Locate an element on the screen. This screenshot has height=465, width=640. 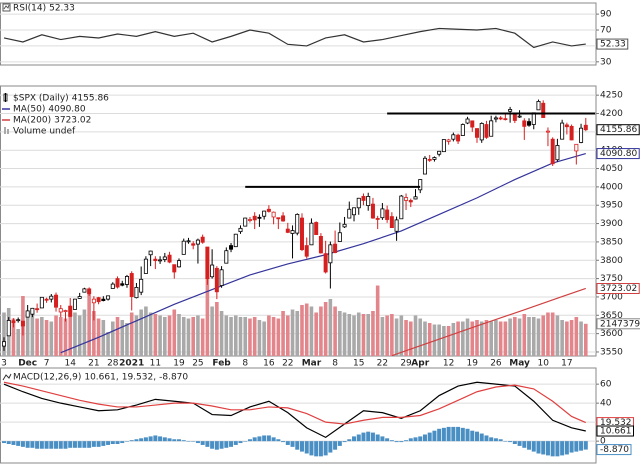
x-tick-label: 3 is located at coordinates (4, 364).